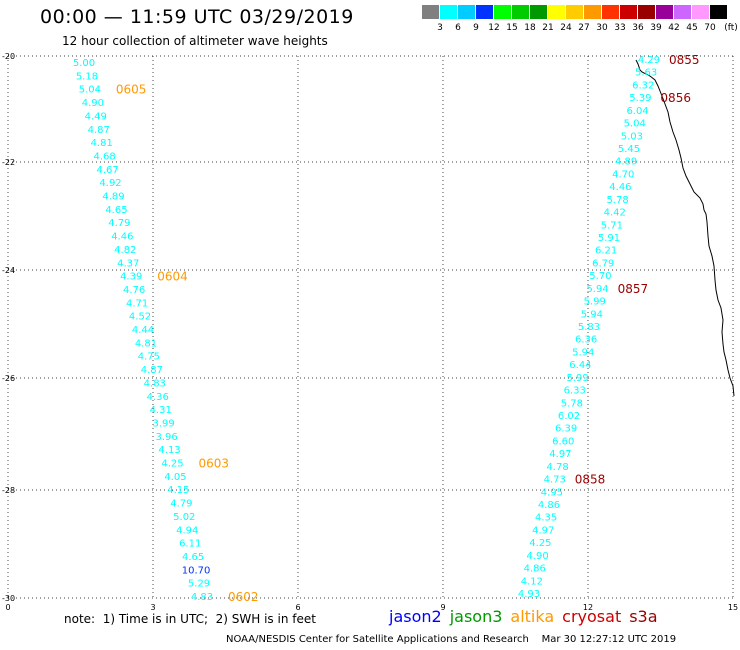  Describe the element at coordinates (125, 250) in the screenshot. I see `wave-height-value: 4.82` at that location.